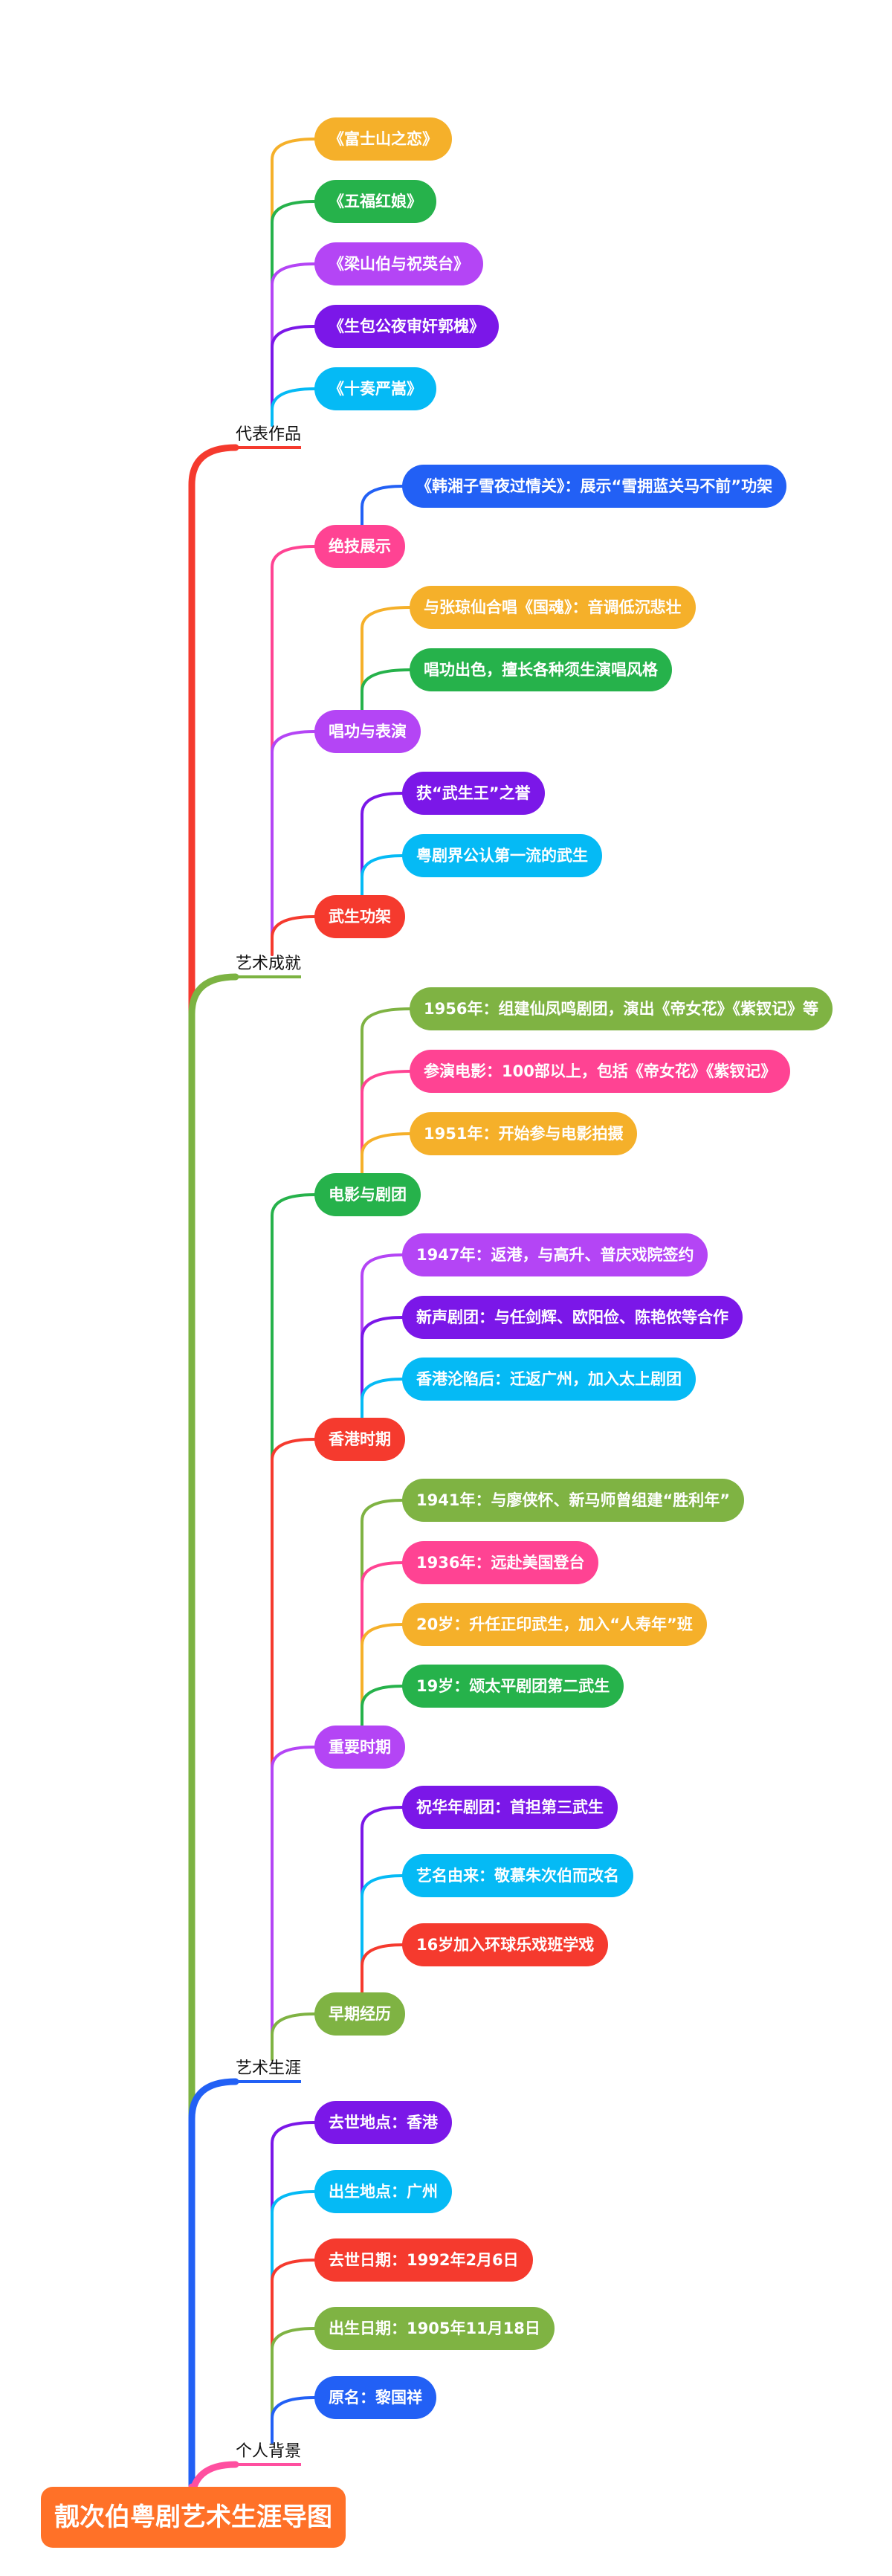 Image resolution: width=892 pixels, height=2576 pixels. I want to click on node: 唱功与表演, so click(367, 731).